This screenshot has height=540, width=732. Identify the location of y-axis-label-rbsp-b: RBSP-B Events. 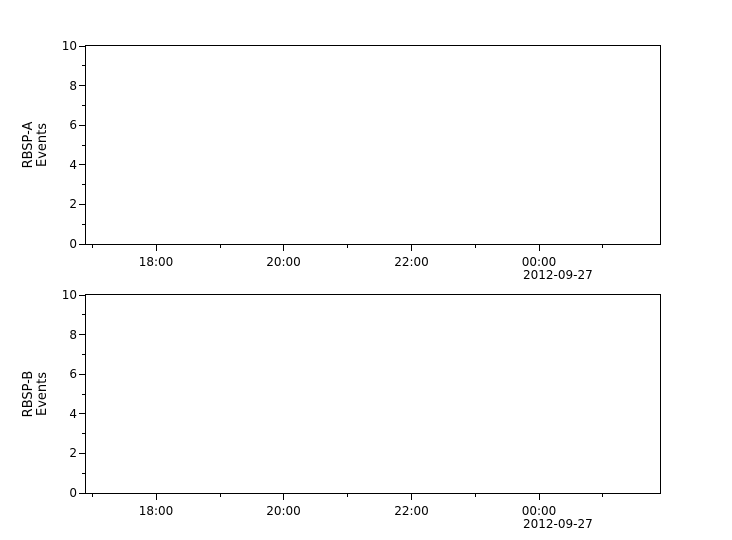
(35, 394).